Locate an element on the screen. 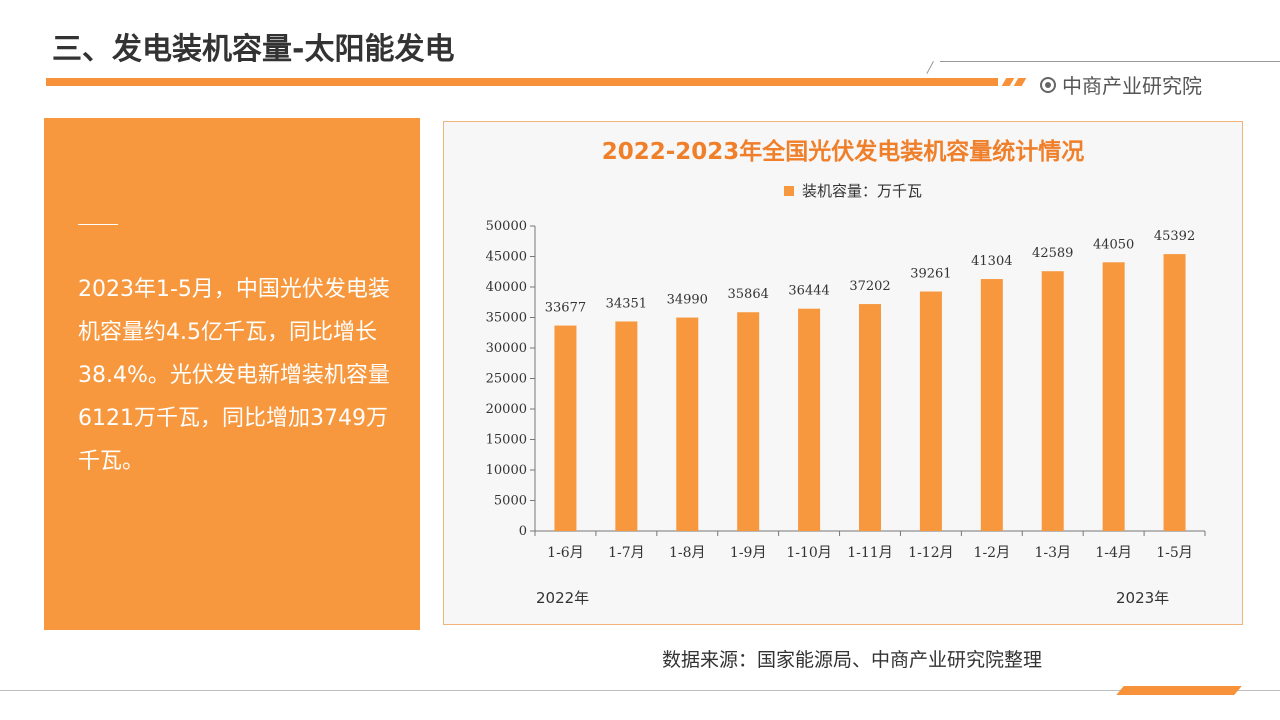 The width and height of the screenshot is (1280, 720). y-tick-label: 15000 is located at coordinates (506, 440).